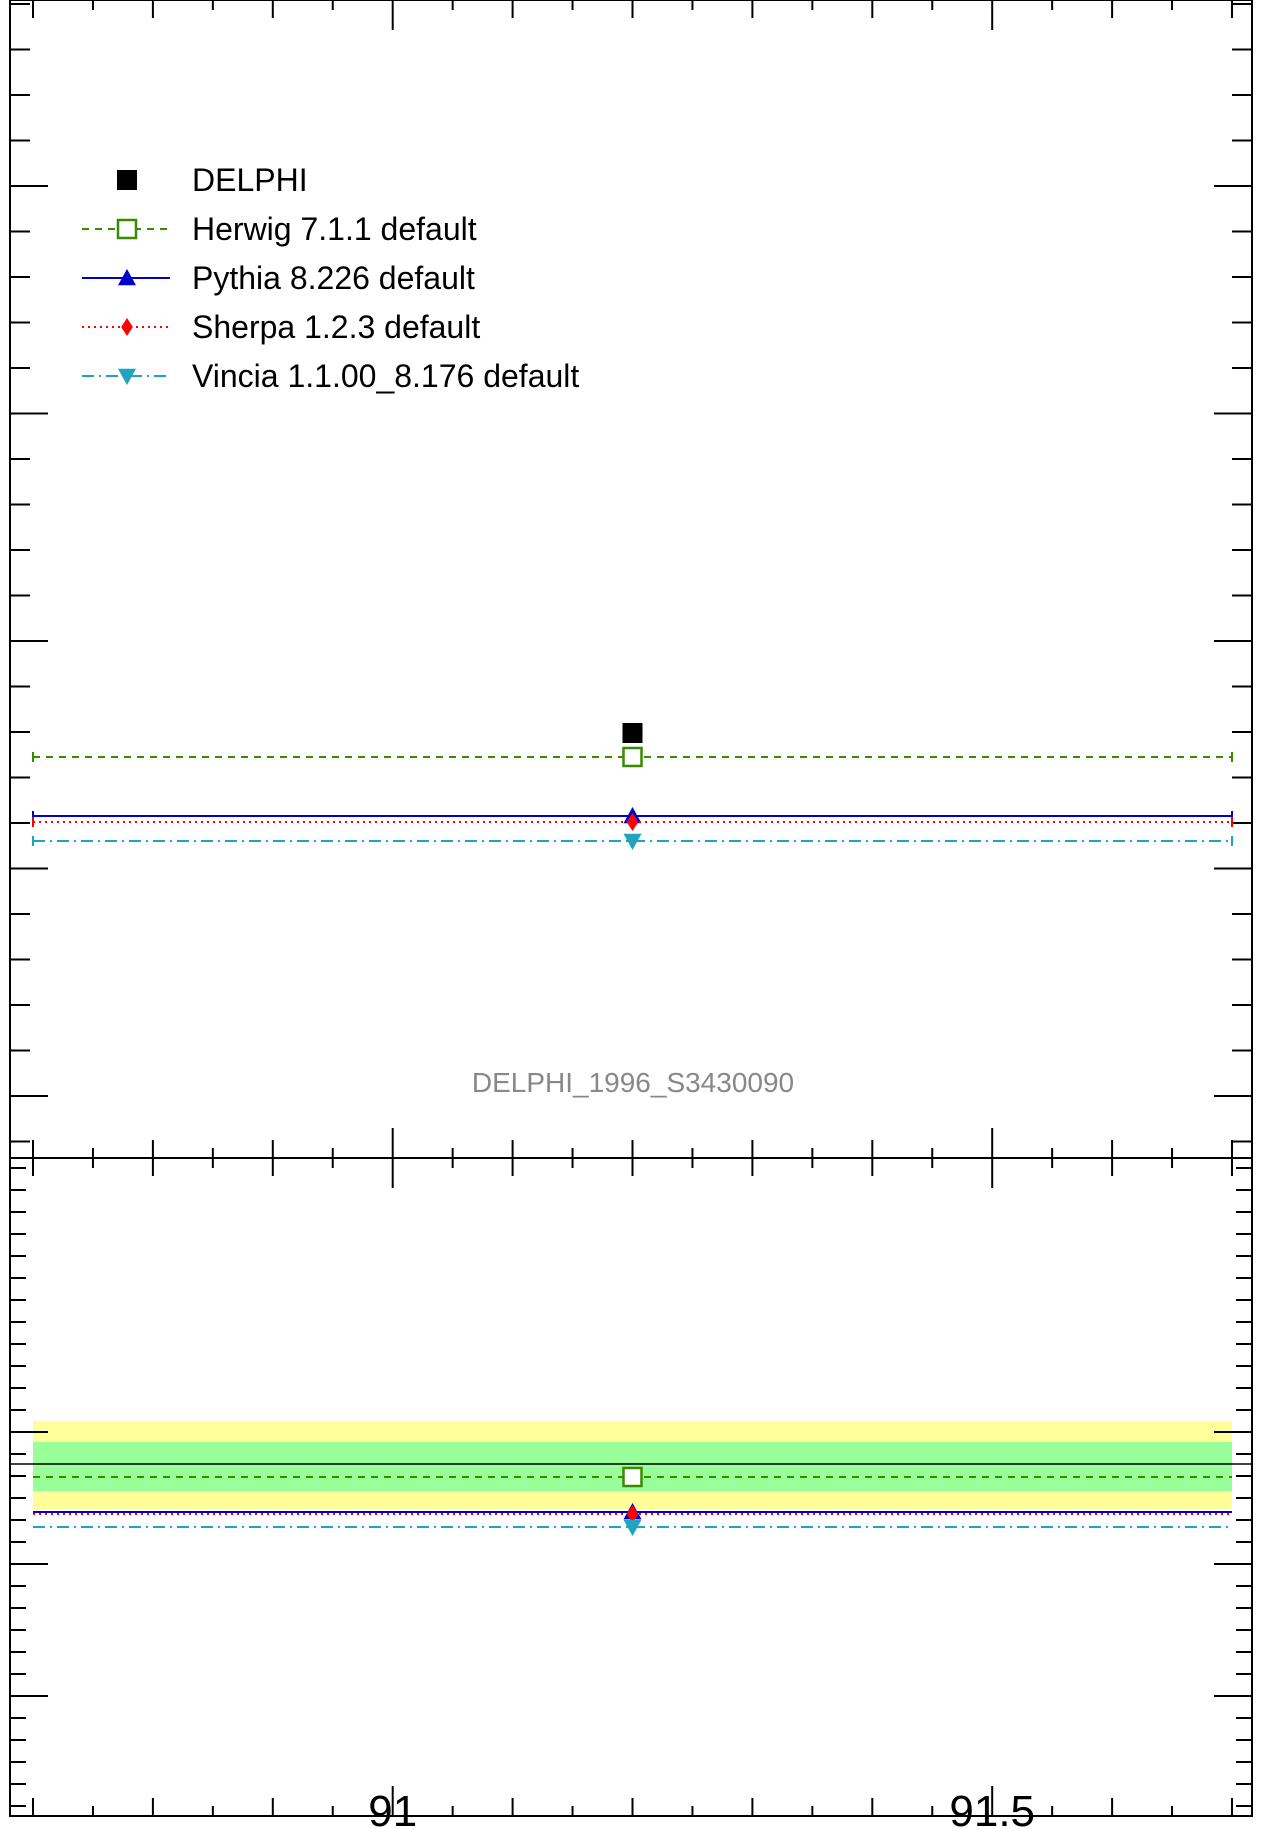 This screenshot has width=1262, height=1829. I want to click on legend-label-pythia: Pythia 8.226 default, so click(333, 278).